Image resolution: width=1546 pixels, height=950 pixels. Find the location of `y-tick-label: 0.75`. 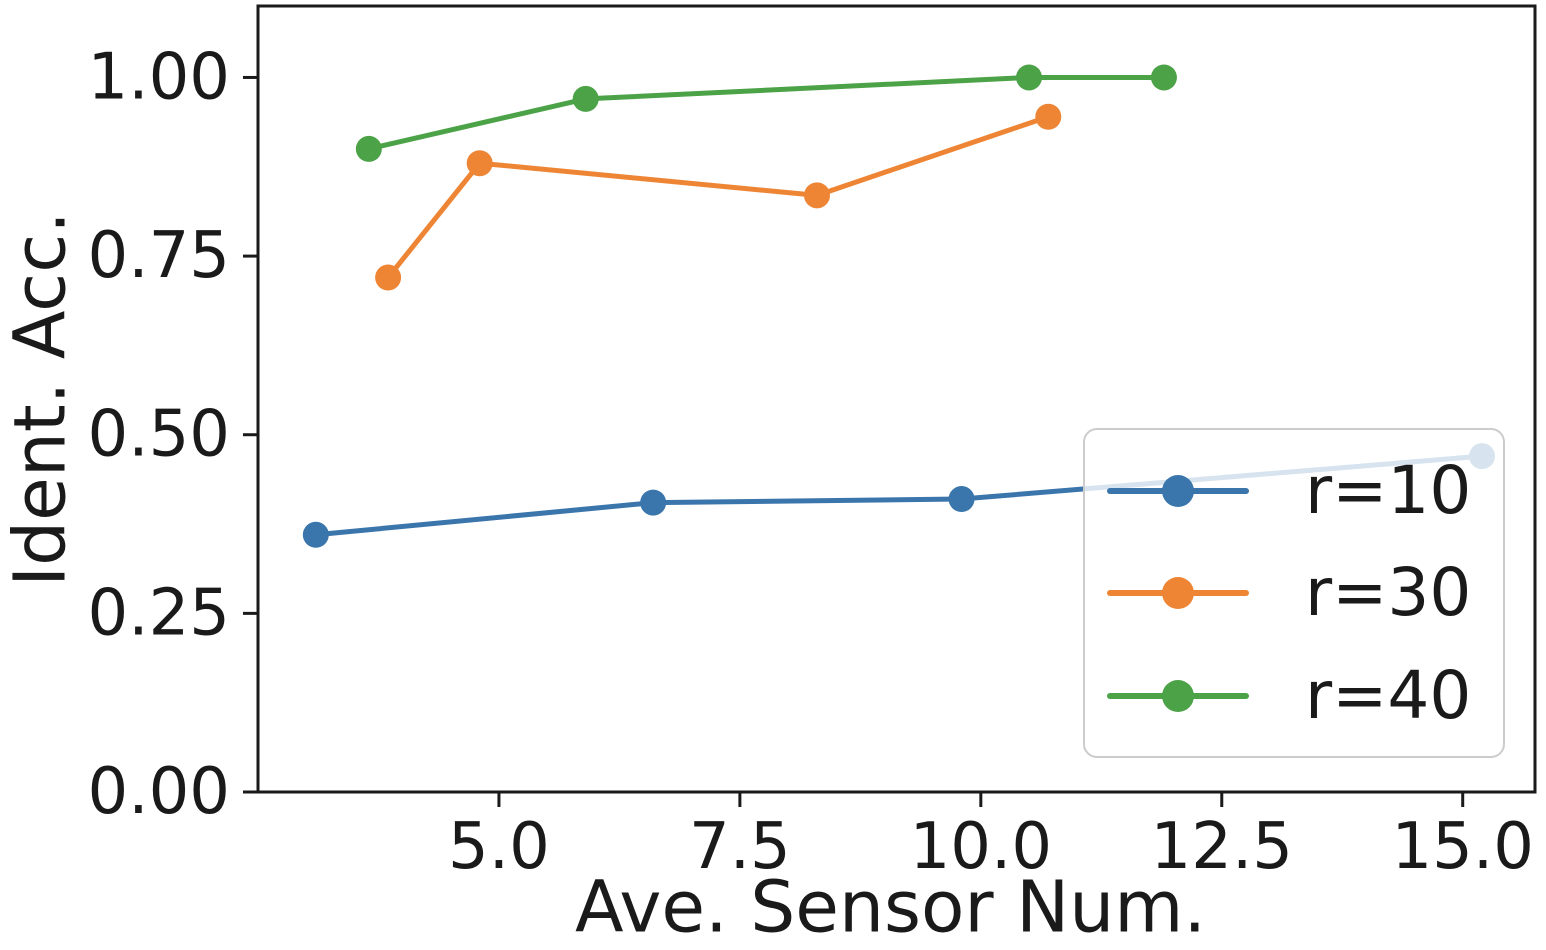

y-tick-label: 0.75 is located at coordinates (159, 256).